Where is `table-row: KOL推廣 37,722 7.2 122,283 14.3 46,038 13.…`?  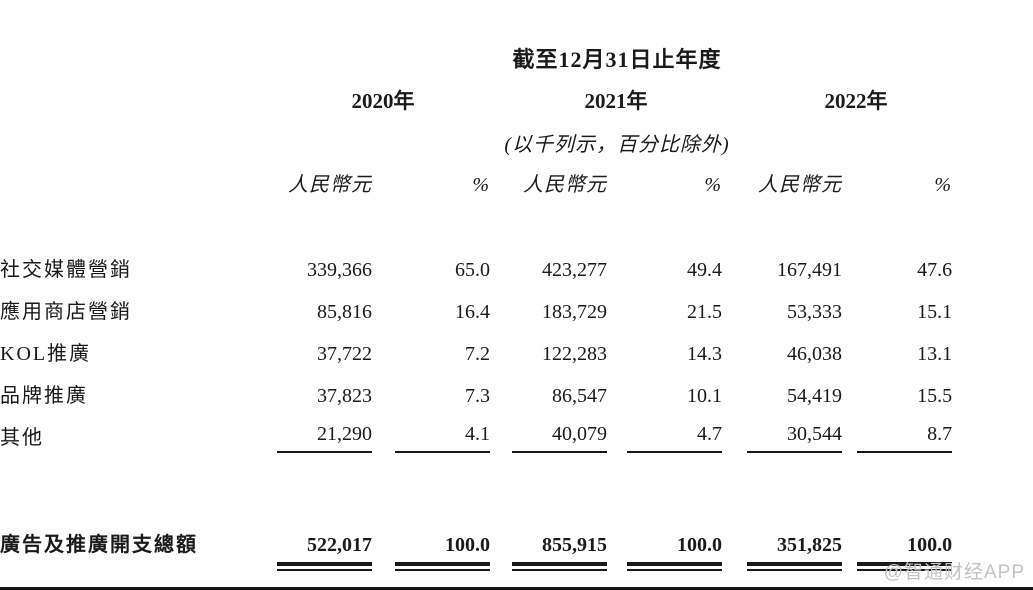
table-row: KOL推廣 37,722 7.2 122,283 14.3 46,038 13.… is located at coordinates (516, 354).